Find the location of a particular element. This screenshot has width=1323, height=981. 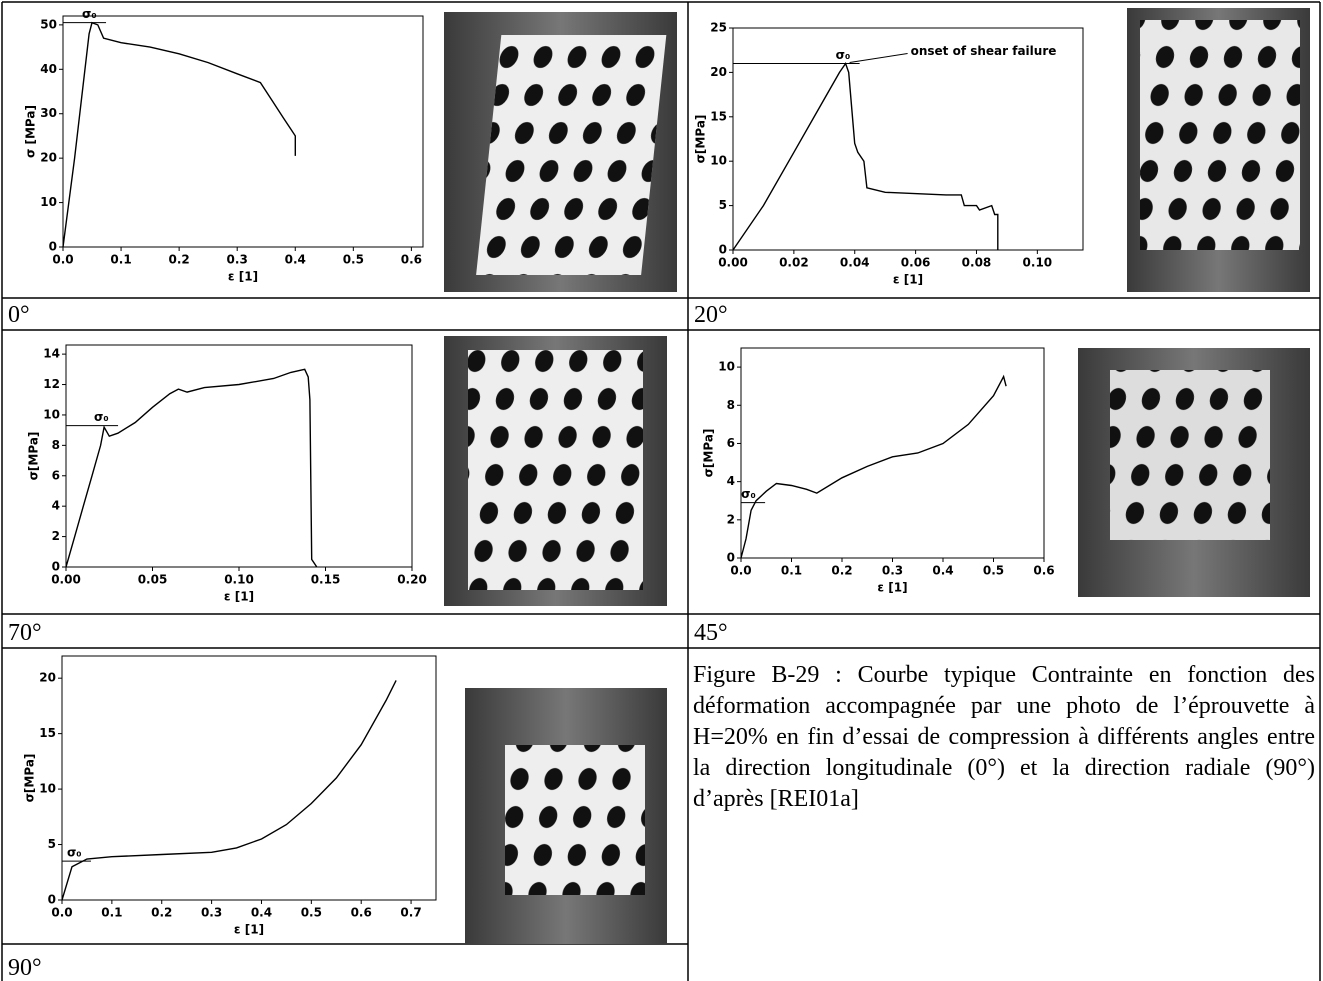

panel-label: 0° is located at coordinates (19, 315).